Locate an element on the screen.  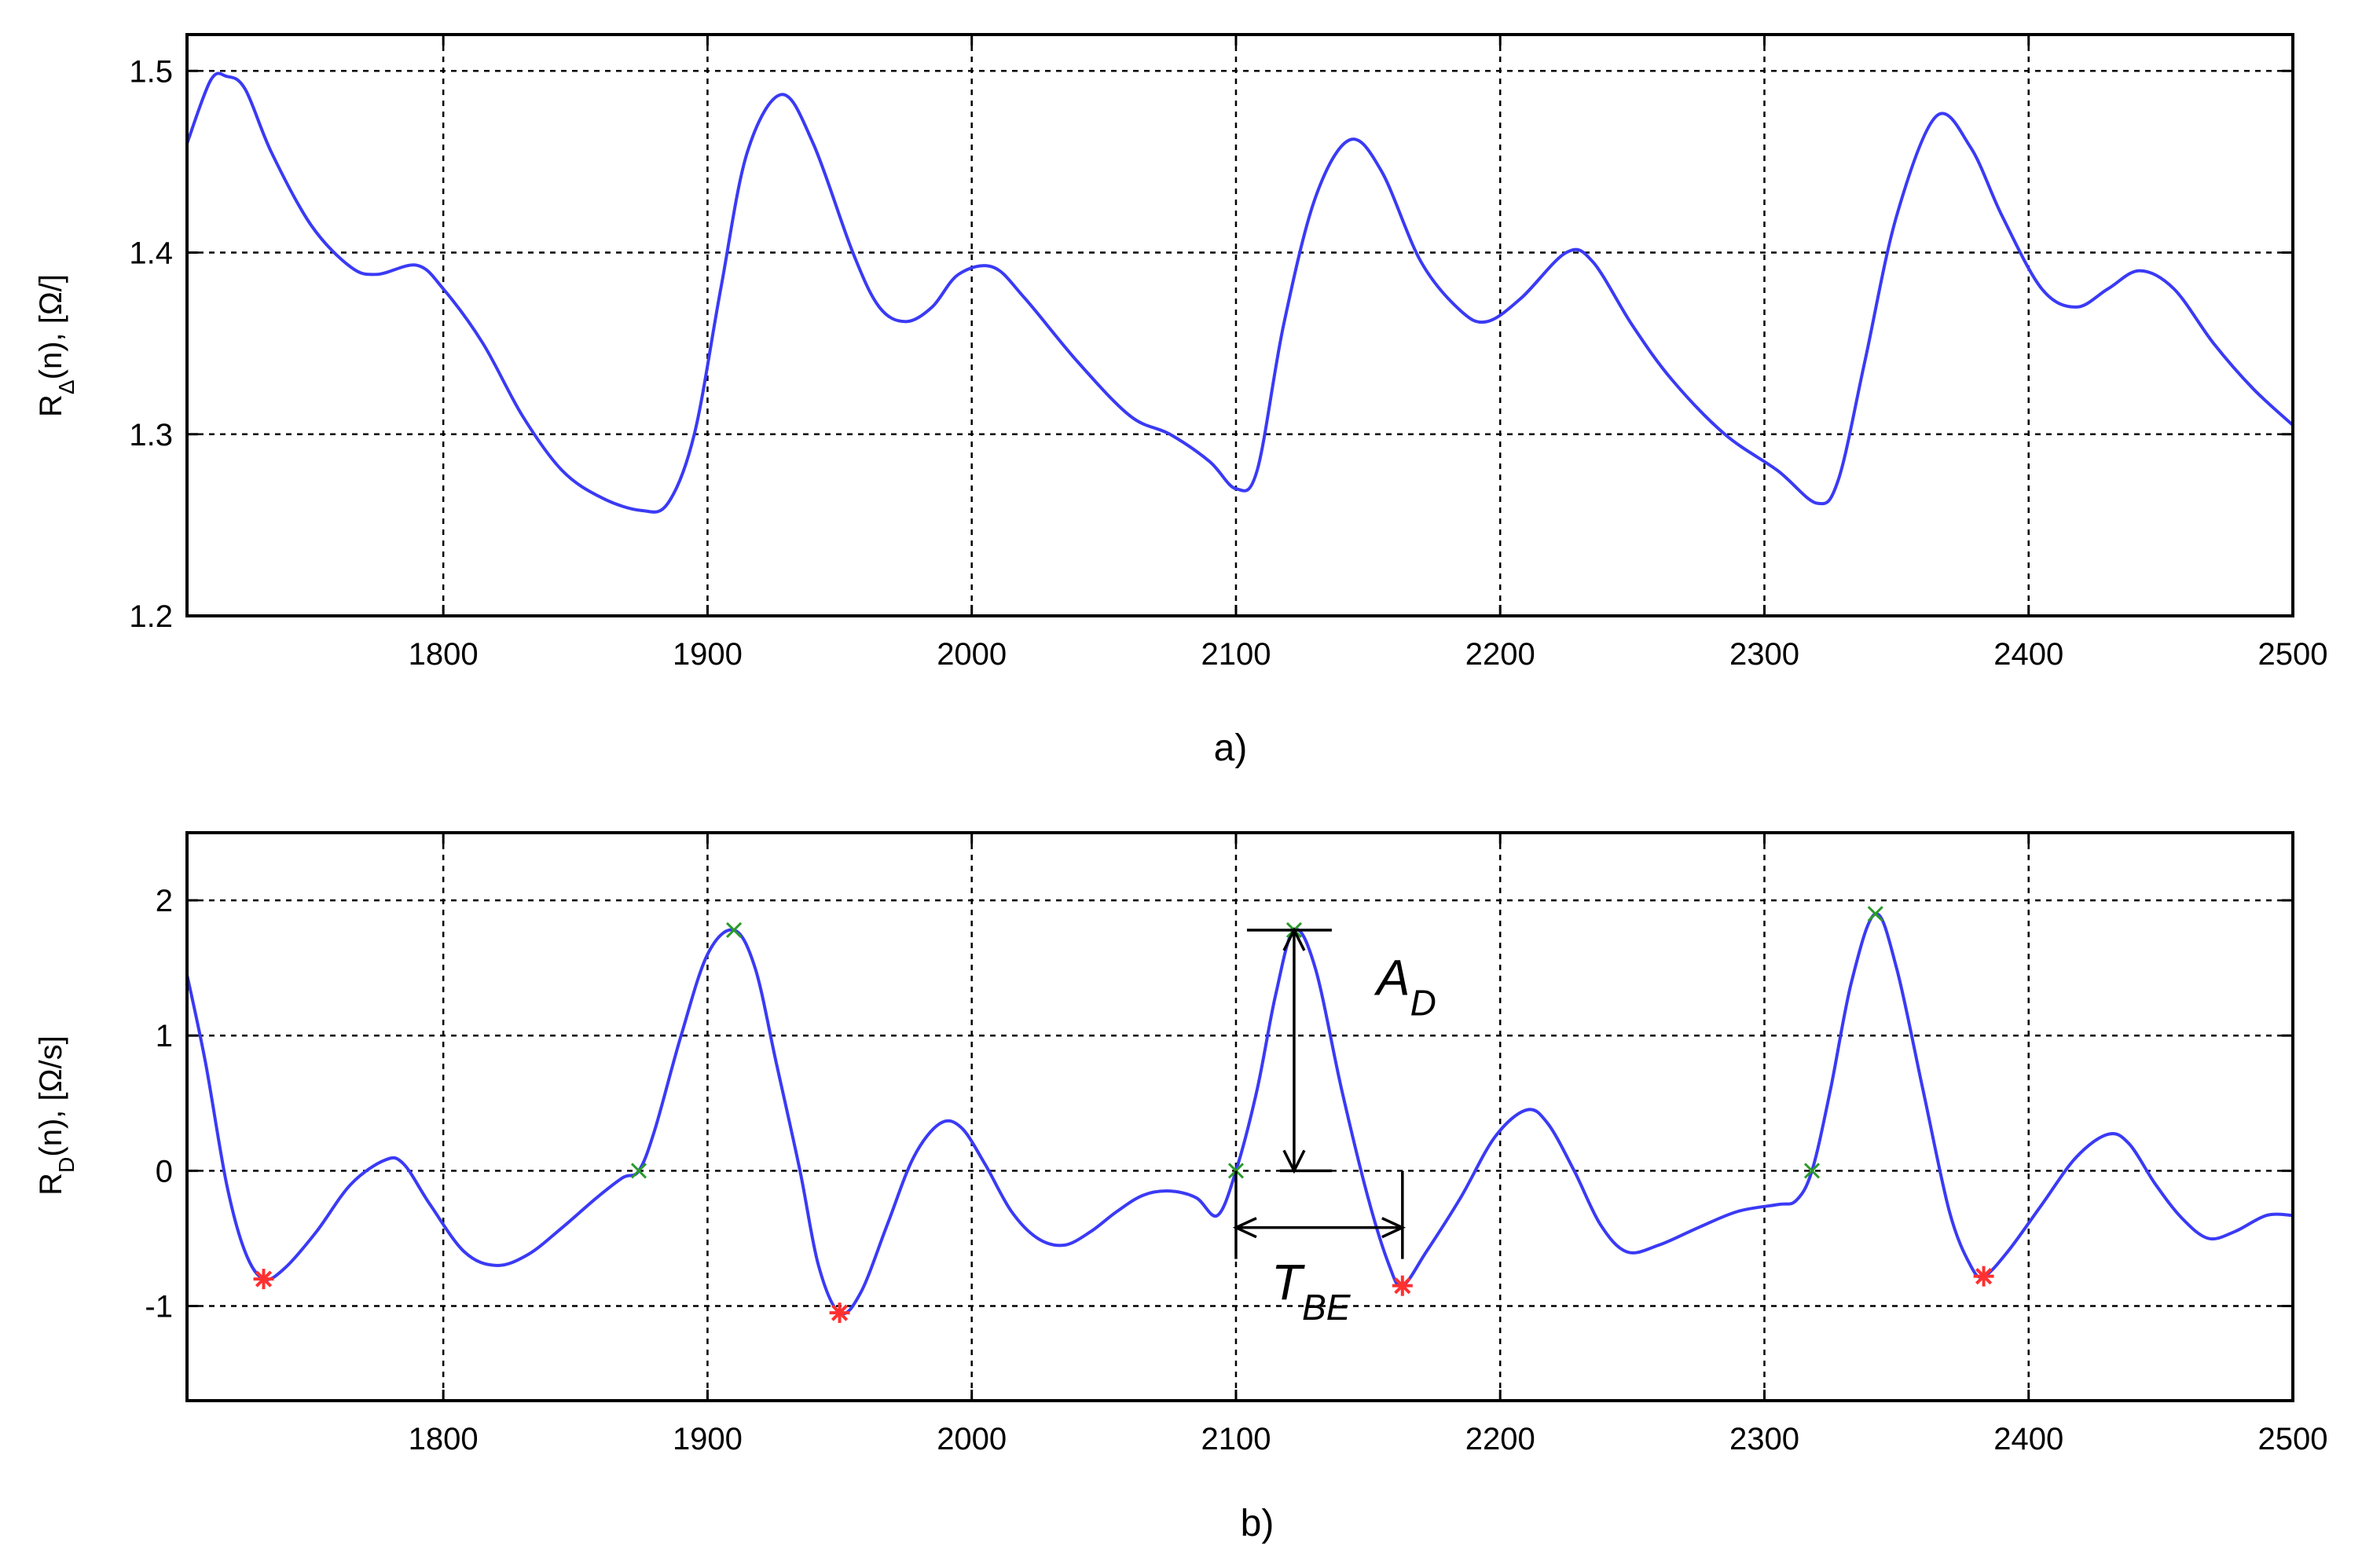
y-tick-label: 1.5 is located at coordinates (151, 72).